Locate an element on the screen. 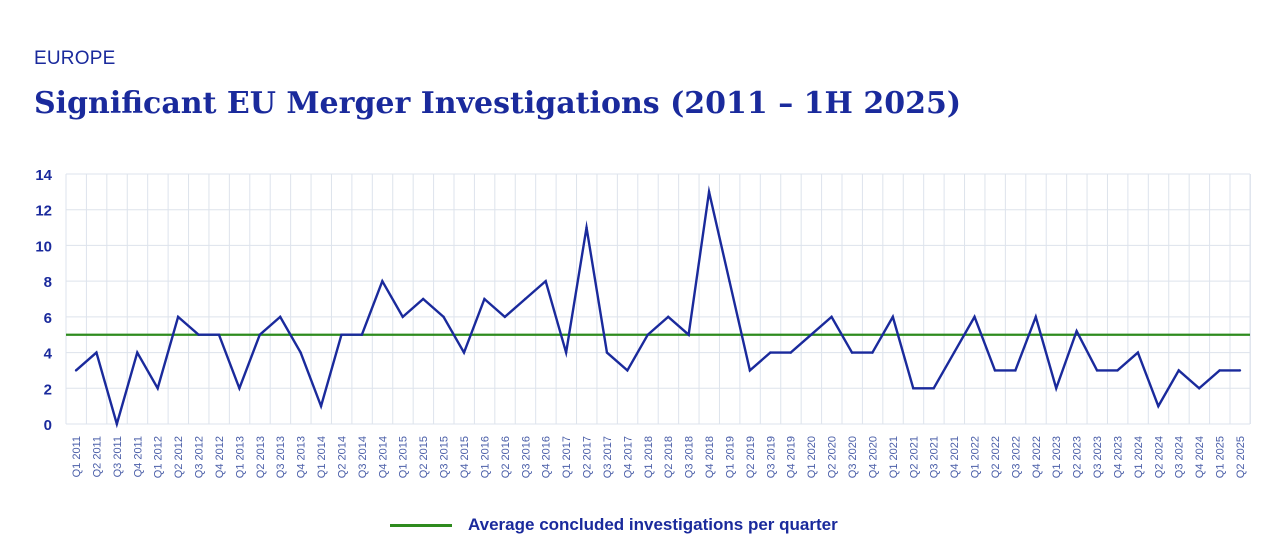 This screenshot has height=559, width=1280. x-tick-label: Q1 2025 is located at coordinates (1221, 457).